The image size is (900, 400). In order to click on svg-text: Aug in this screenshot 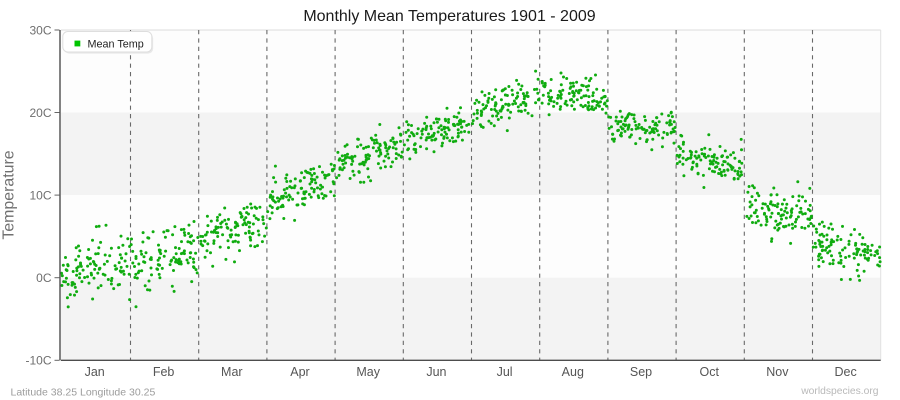, I will do `click(573, 372)`.